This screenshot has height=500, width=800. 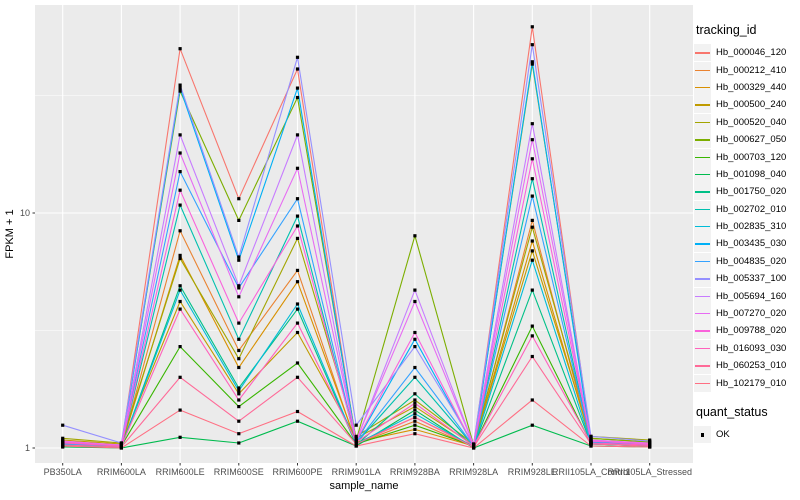 I want to click on legend-item-label: Hb_102179_010, so click(x=751, y=383).